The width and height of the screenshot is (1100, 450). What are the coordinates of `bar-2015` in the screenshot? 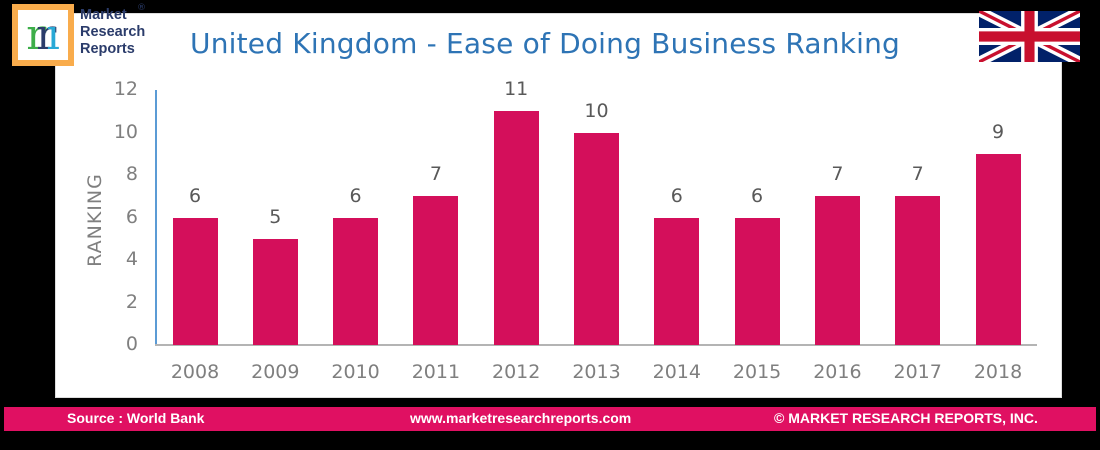 It's located at (757, 281).